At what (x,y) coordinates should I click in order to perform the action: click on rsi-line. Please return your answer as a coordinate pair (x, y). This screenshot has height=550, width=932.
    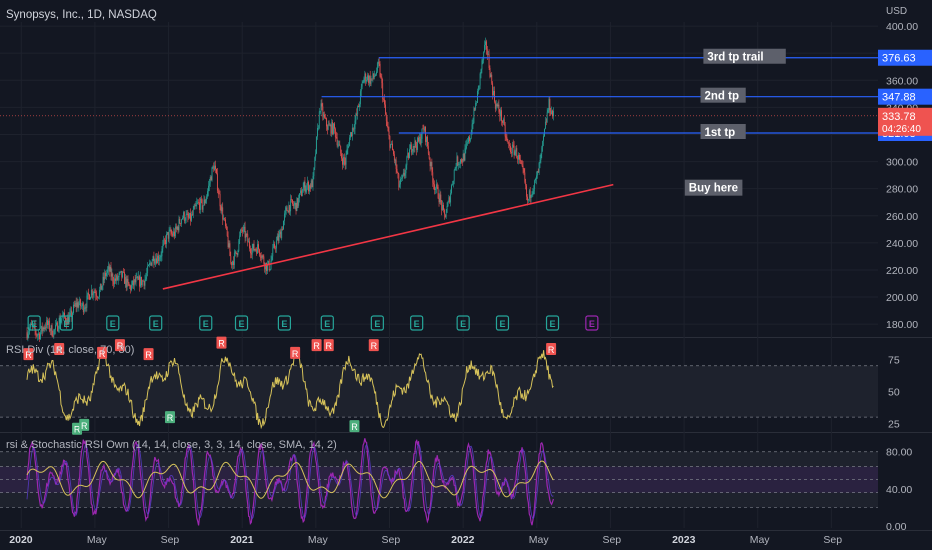
    Looking at the image, I should click on (290, 389).